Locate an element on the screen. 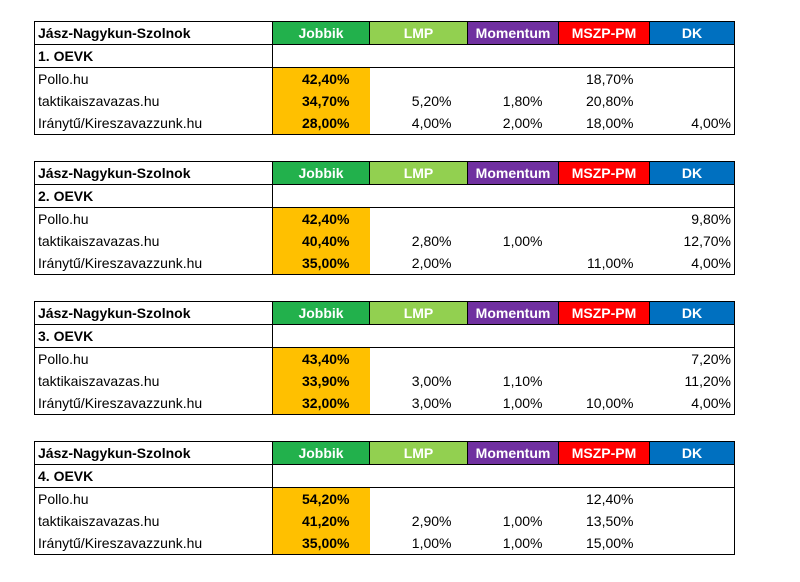 The image size is (800, 582). value-lmp: 2,90% is located at coordinates (431, 521).